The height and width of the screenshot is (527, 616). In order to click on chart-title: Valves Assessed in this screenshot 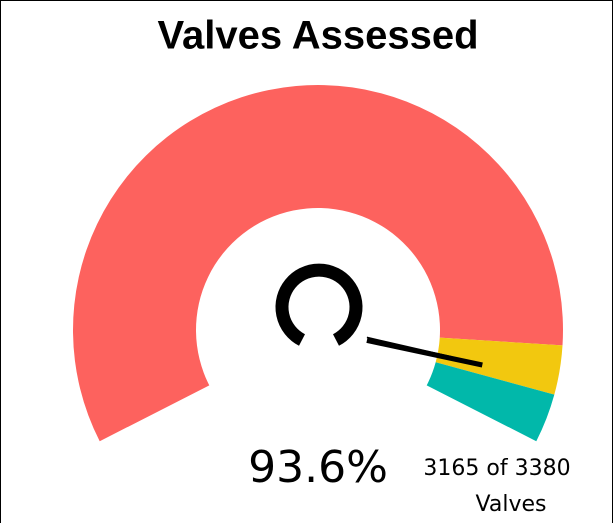, I will do `click(318, 36)`.